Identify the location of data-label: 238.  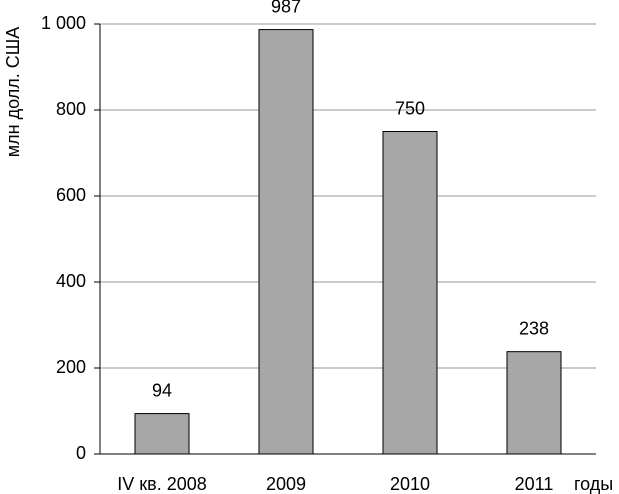
(534, 328).